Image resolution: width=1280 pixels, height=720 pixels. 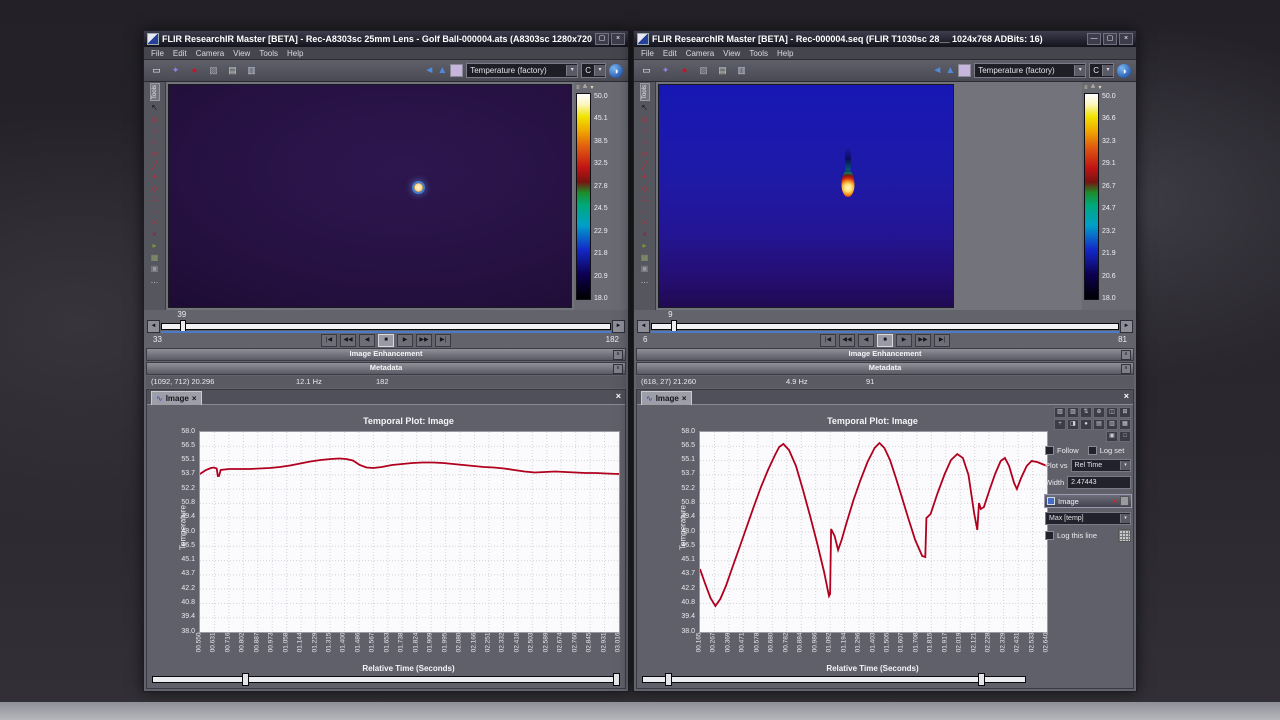 I want to click on export-frames-icon: ▥, so click(x=741, y=70).